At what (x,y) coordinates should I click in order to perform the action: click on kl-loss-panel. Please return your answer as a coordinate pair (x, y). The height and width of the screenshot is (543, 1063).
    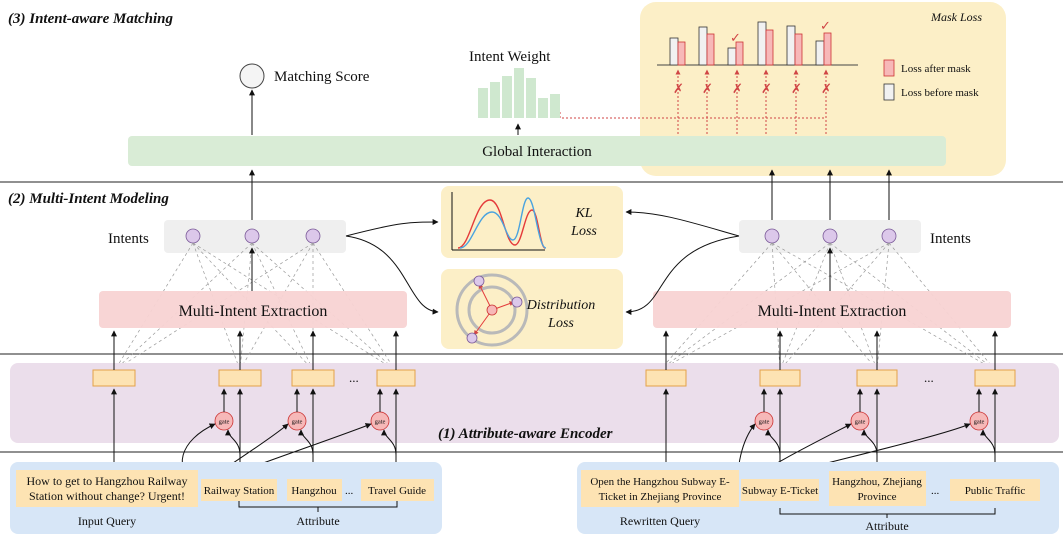
    Looking at the image, I should click on (532, 222).